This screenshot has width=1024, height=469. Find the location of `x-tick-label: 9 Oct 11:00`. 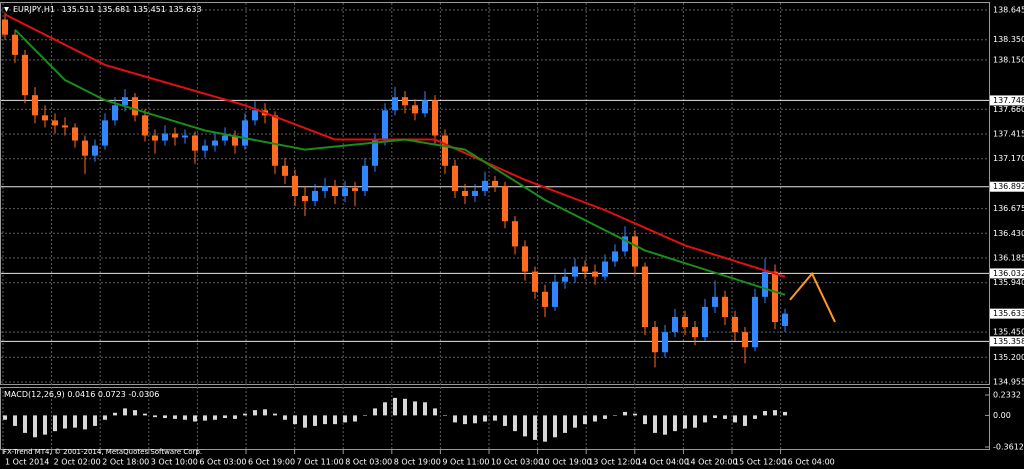

x-tick-label: 9 Oct 11:00 is located at coordinates (465, 462).